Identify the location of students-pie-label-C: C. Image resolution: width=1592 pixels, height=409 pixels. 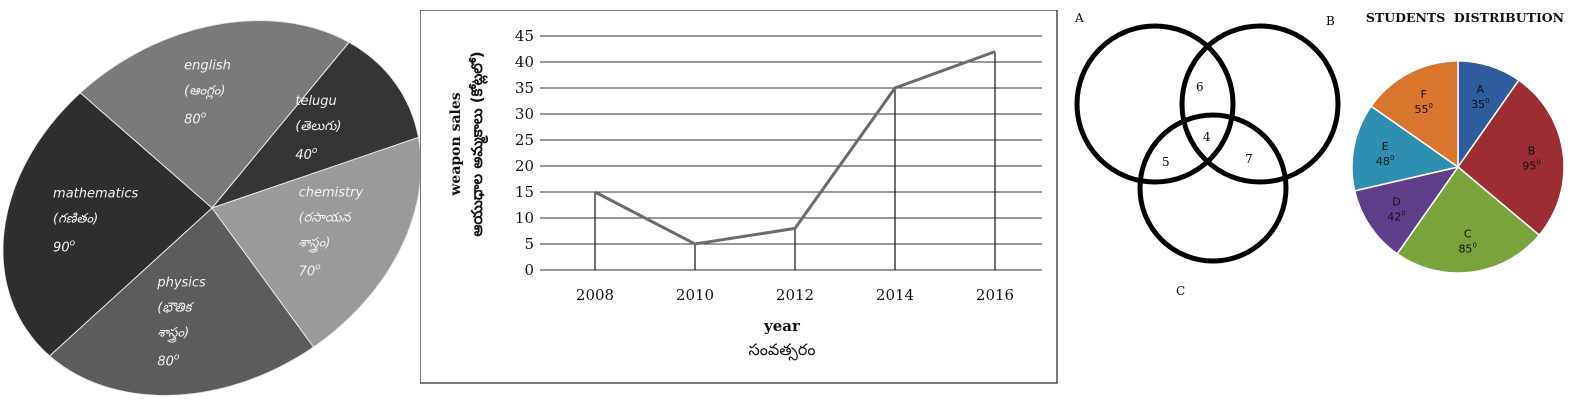
(1468, 234).